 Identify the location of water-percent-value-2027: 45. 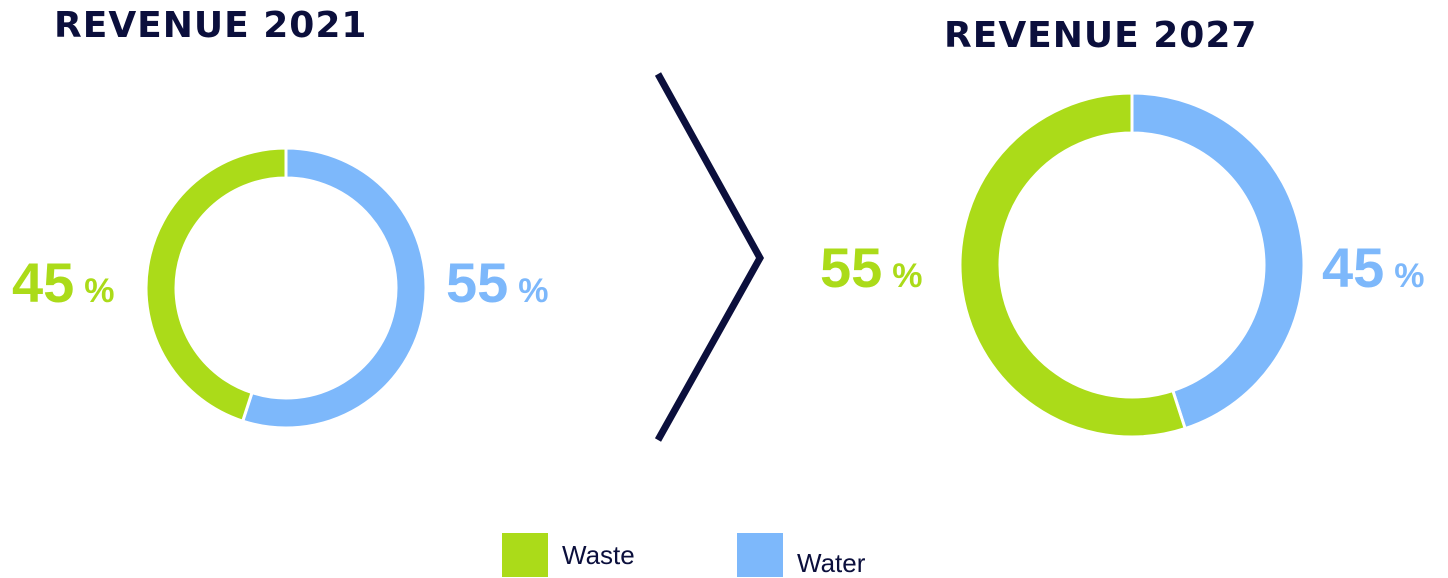
(1353, 267).